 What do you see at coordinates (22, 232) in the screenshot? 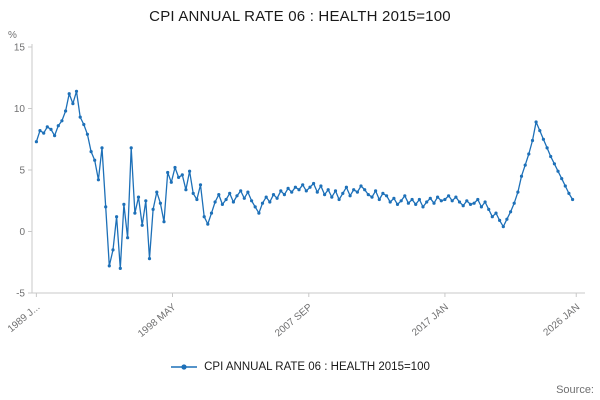
I see `y-tick-label: 0` at bounding box center [22, 232].